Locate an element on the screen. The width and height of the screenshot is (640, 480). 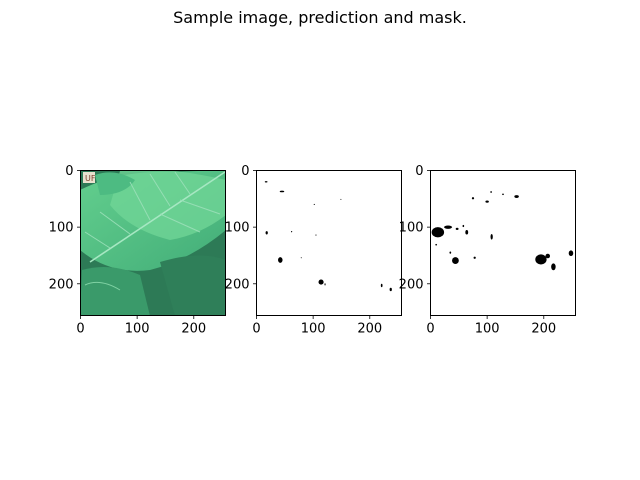
leaf-photo: UF is located at coordinates (153, 243).